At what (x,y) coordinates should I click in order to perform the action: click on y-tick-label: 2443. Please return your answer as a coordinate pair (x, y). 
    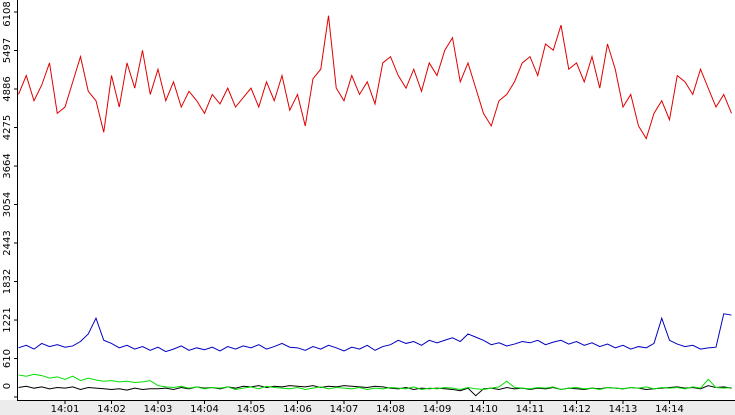
    Looking at the image, I should click on (7, 242).